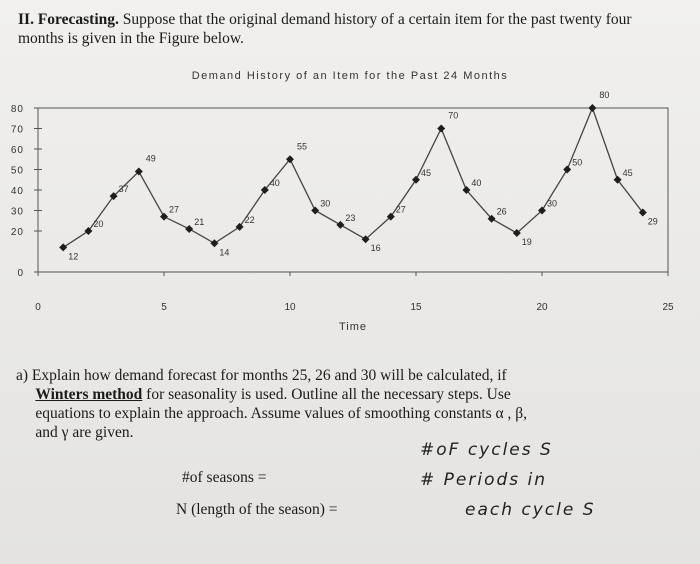 The image size is (700, 564). I want to click on winters-method-label: Winters method, so click(89, 394).